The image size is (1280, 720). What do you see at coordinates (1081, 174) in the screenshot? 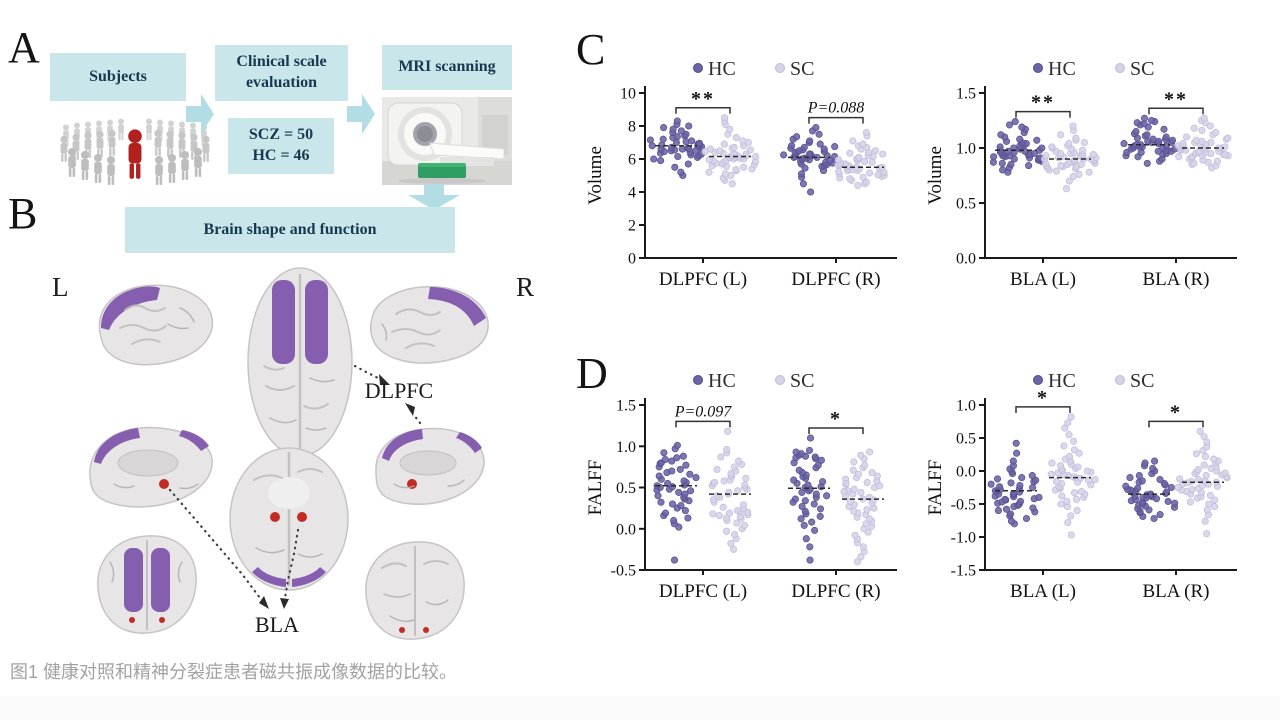
I see `volume-bla-svg: HC SC 0.0 0.5 1.0 1.5 BLA (L) BLA (R) Volume ** **` at bounding box center [1081, 174].